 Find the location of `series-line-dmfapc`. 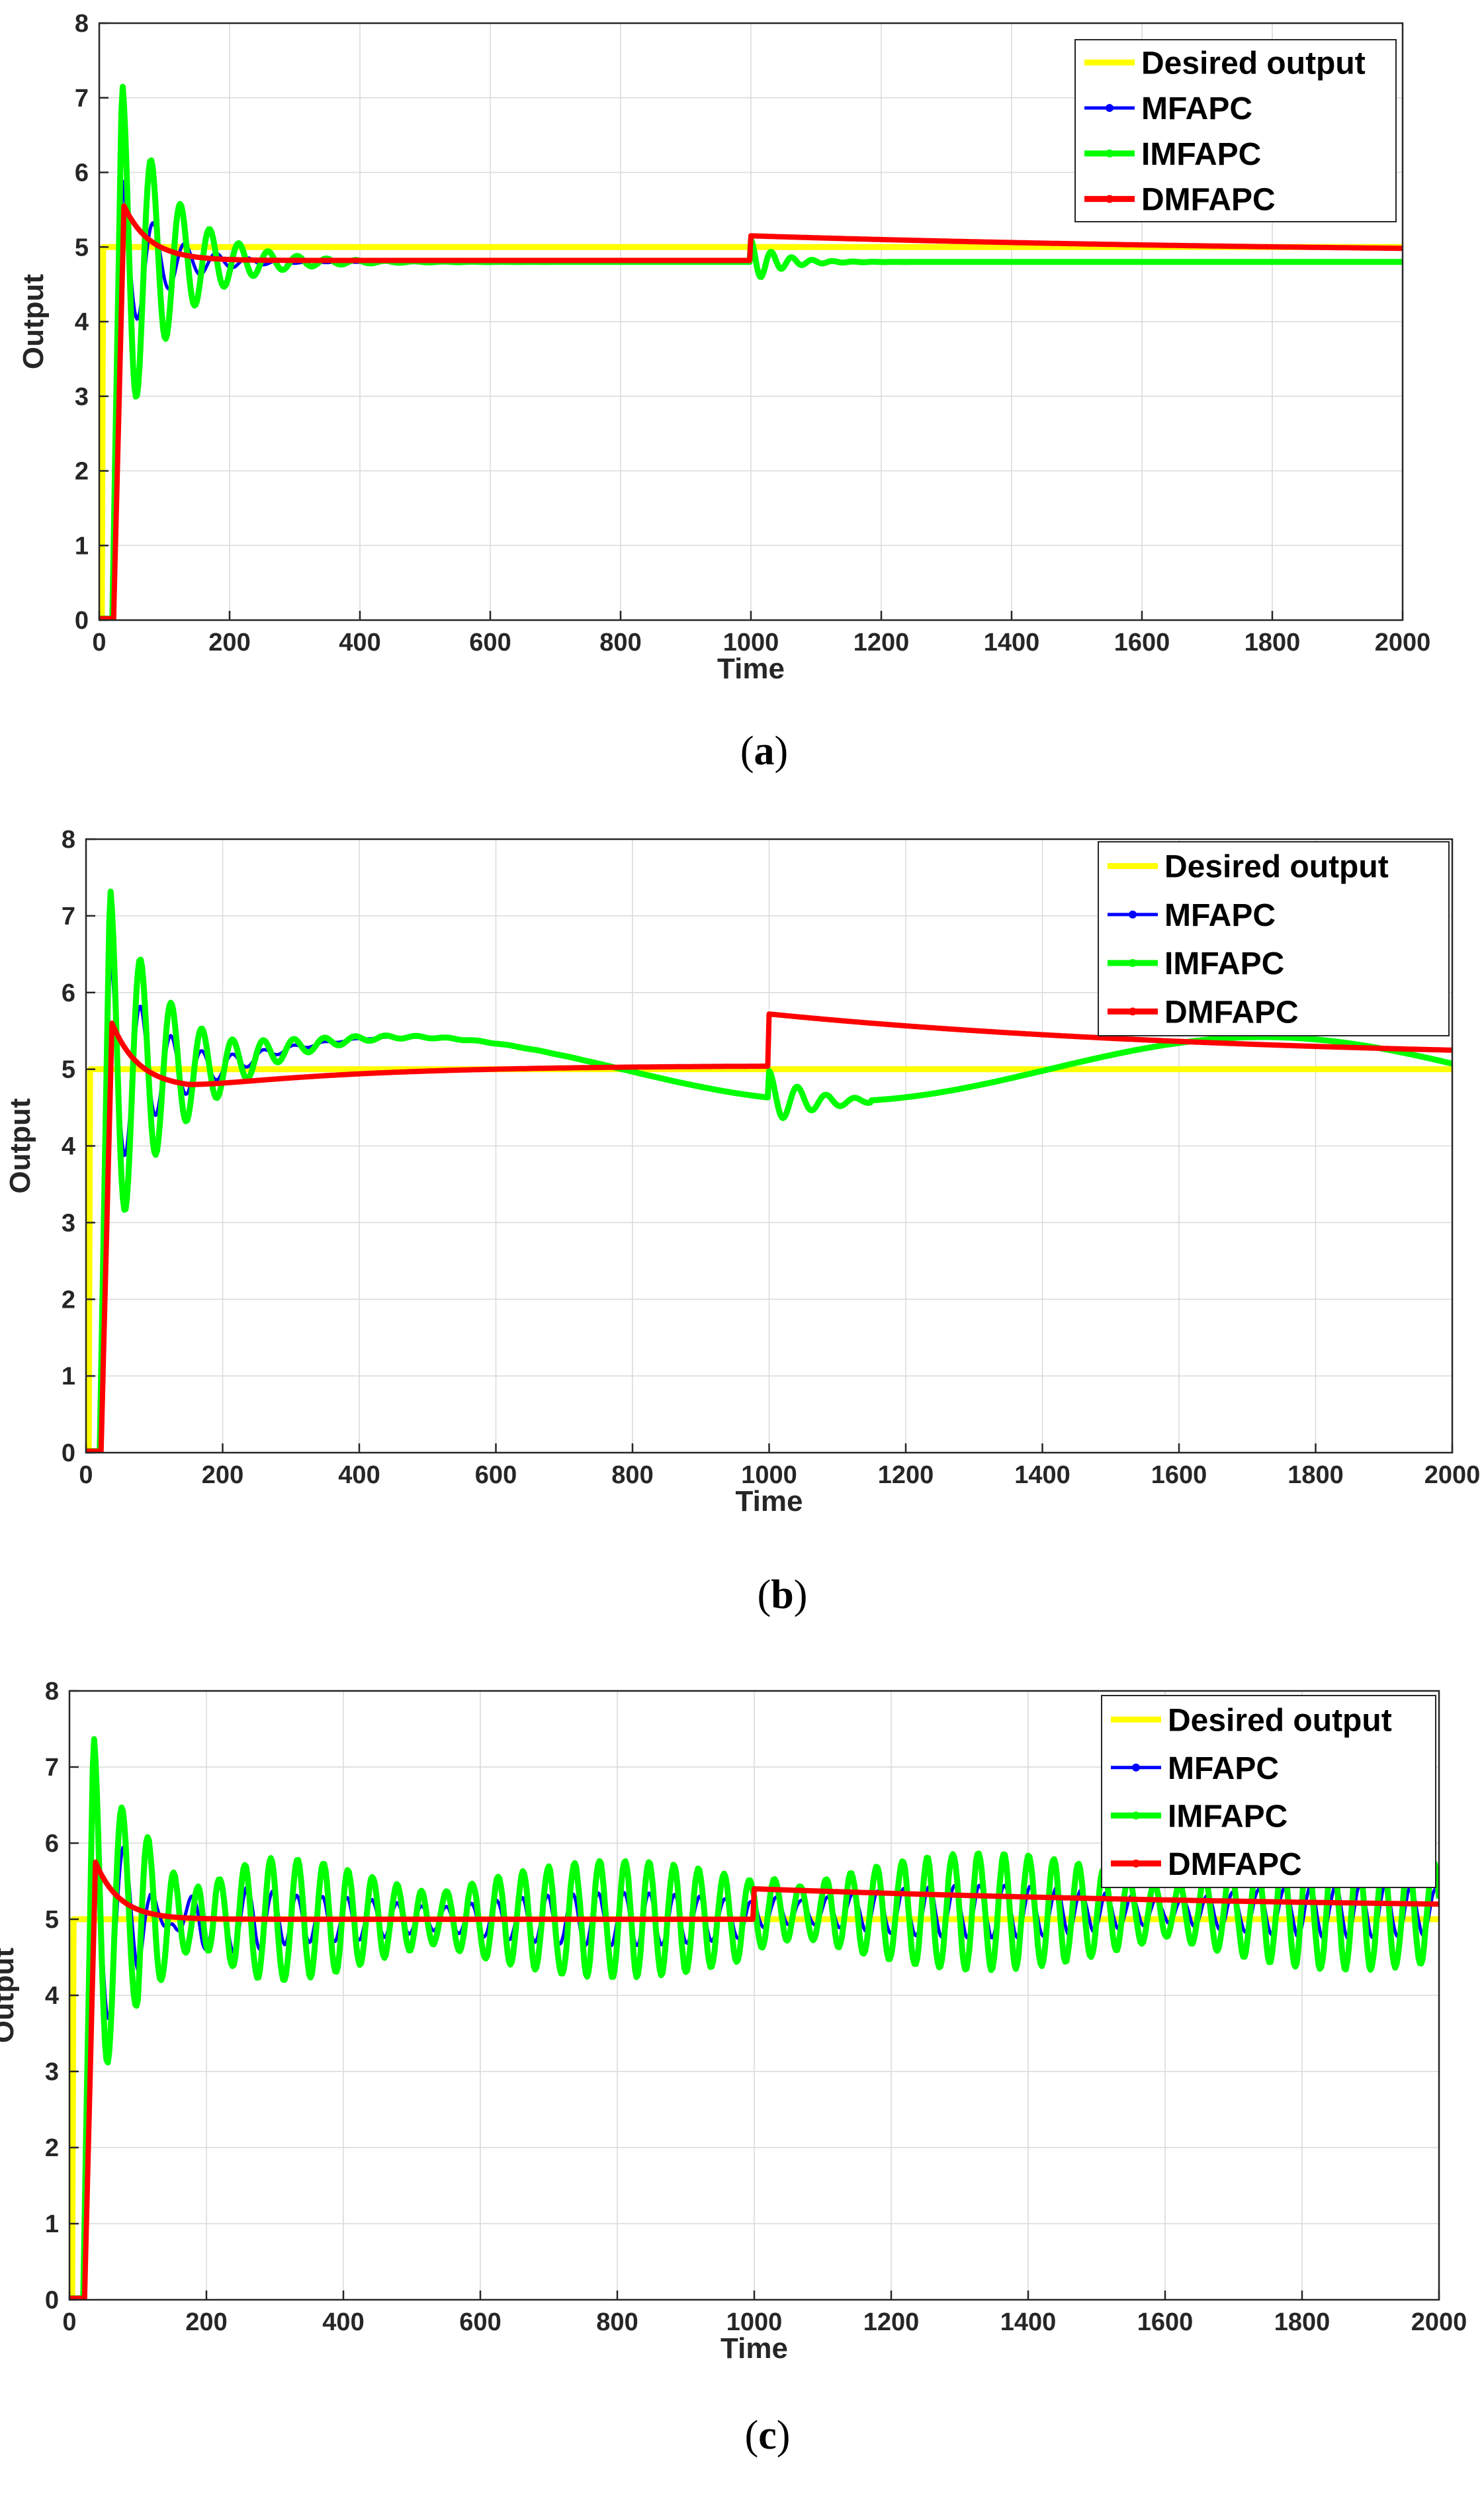

series-line-dmfapc is located at coordinates (751, 411).